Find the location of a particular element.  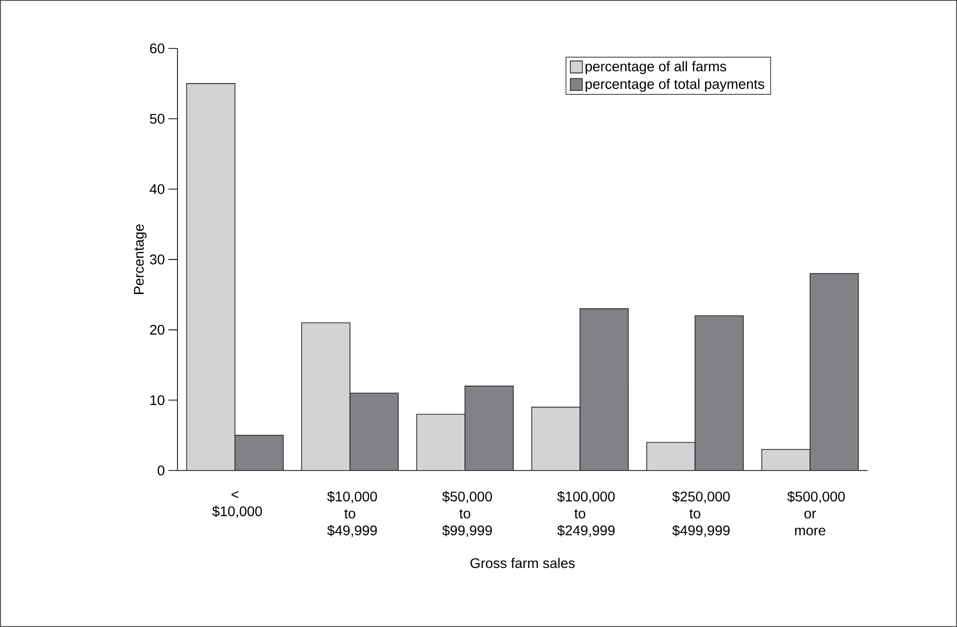

y-tick-label: 40 is located at coordinates (157, 189).